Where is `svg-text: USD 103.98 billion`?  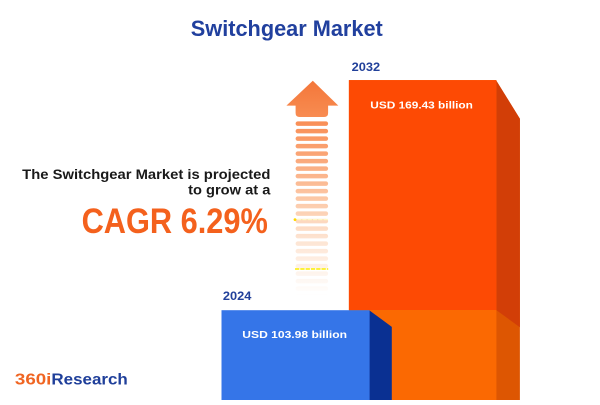
svg-text: USD 103.98 billion is located at coordinates (294, 335).